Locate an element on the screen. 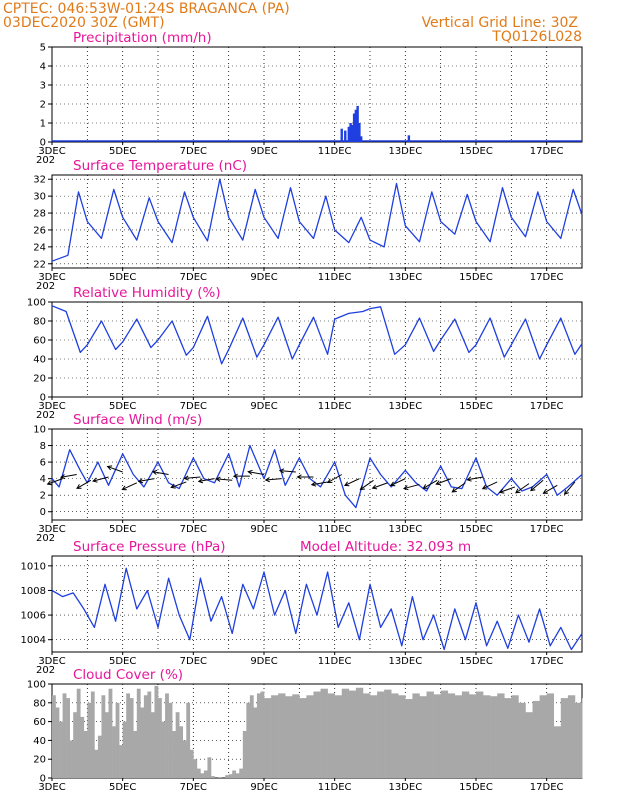 Image resolution: width=618 pixels, height=800 pixels. pressure-title: Surface Pressure (hPa) is located at coordinates (149, 547).